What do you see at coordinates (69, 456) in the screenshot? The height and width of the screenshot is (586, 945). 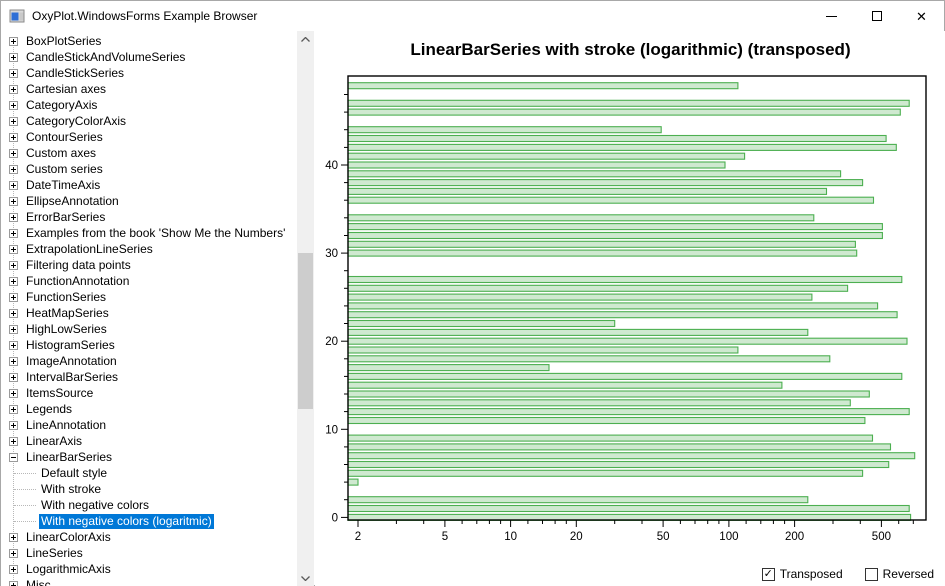 I see `tree-item-label: LinearBarSeries` at bounding box center [69, 456].